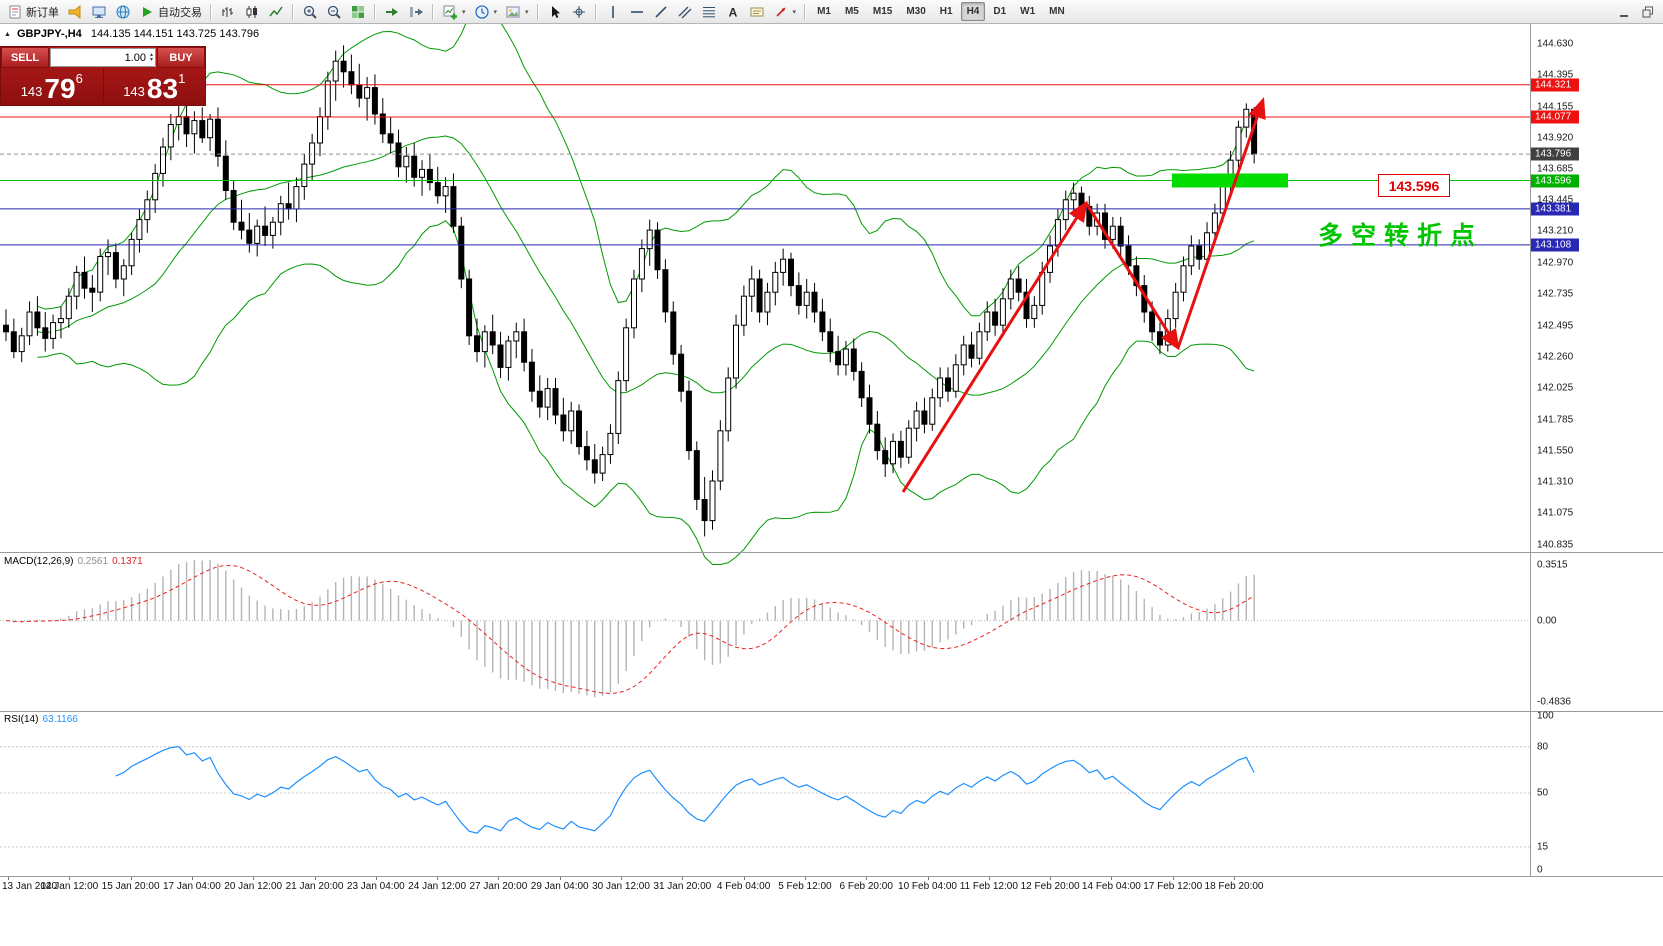  I want to click on main-toolbar: 新订单 自动交易 ▾ ▾ ▾ A ▾ M1 M5 M15 M30 H1 H4 D1 W1 MN, so click(831, 12).